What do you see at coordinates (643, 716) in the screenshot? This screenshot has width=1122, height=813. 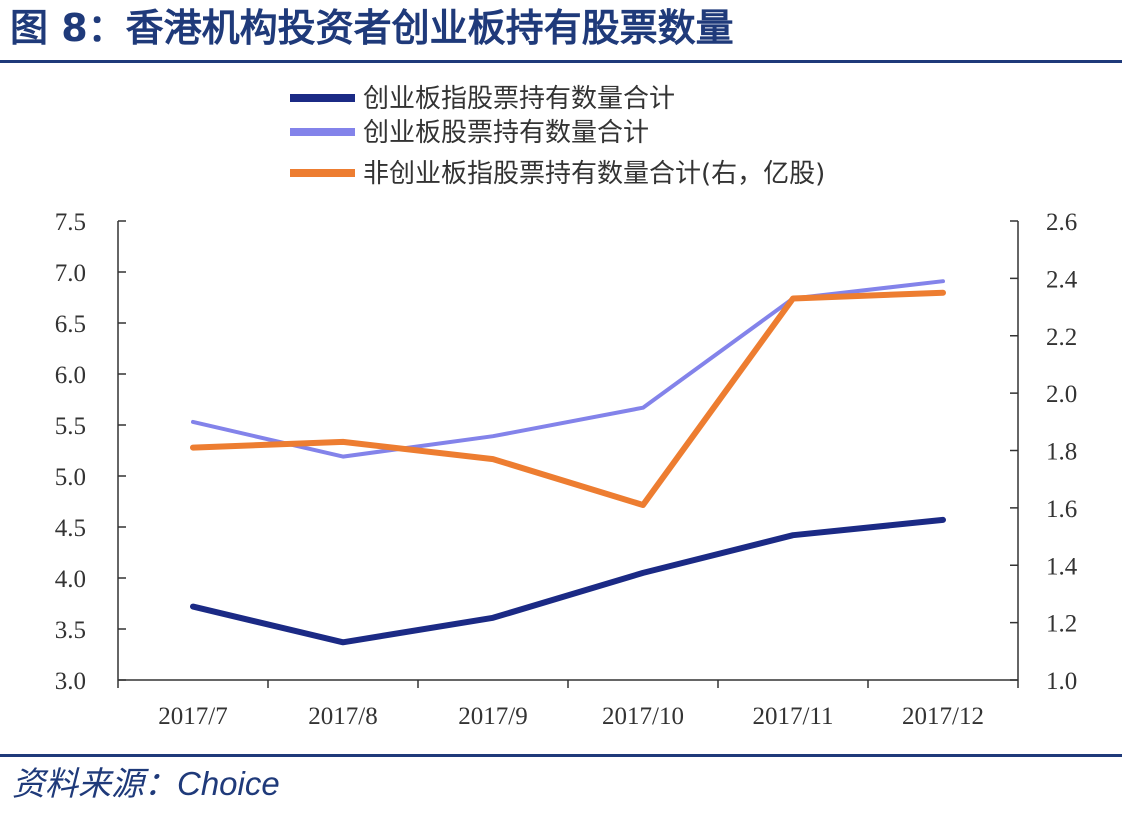 I see `x-tick-label: 2017/10` at bounding box center [643, 716].